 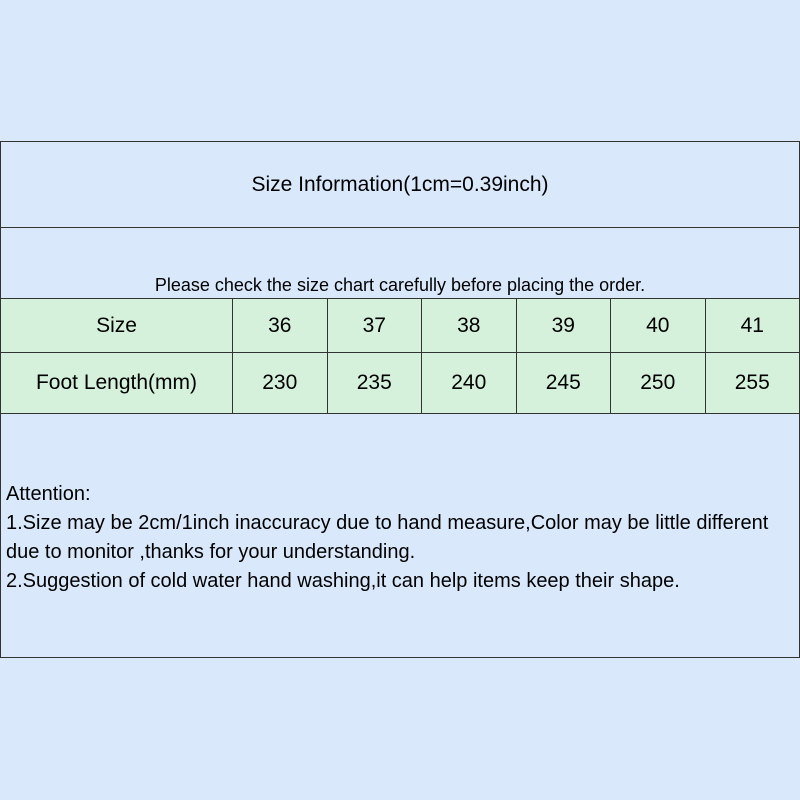 I want to click on table-cell: 255, so click(x=752, y=383).